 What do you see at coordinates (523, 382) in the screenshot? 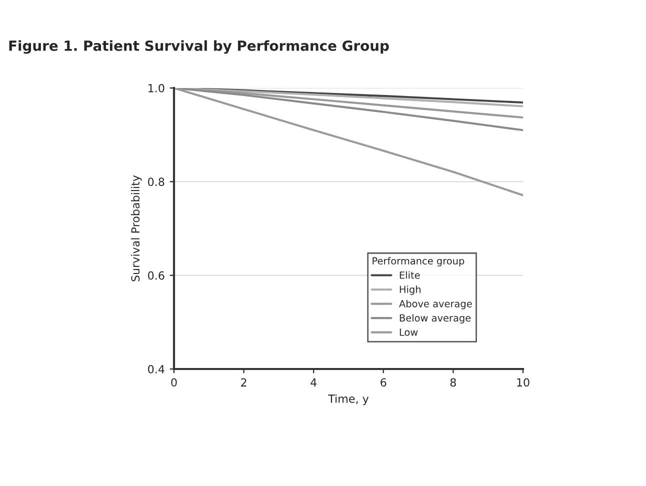
I see `x-tick-label: 10` at bounding box center [523, 382].